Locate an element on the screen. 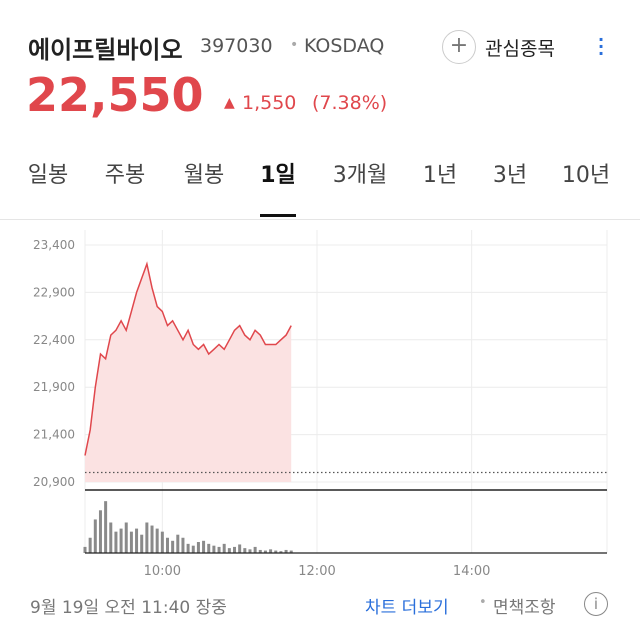 This screenshot has height=623, width=640. stock-code: 397030 is located at coordinates (236, 46).